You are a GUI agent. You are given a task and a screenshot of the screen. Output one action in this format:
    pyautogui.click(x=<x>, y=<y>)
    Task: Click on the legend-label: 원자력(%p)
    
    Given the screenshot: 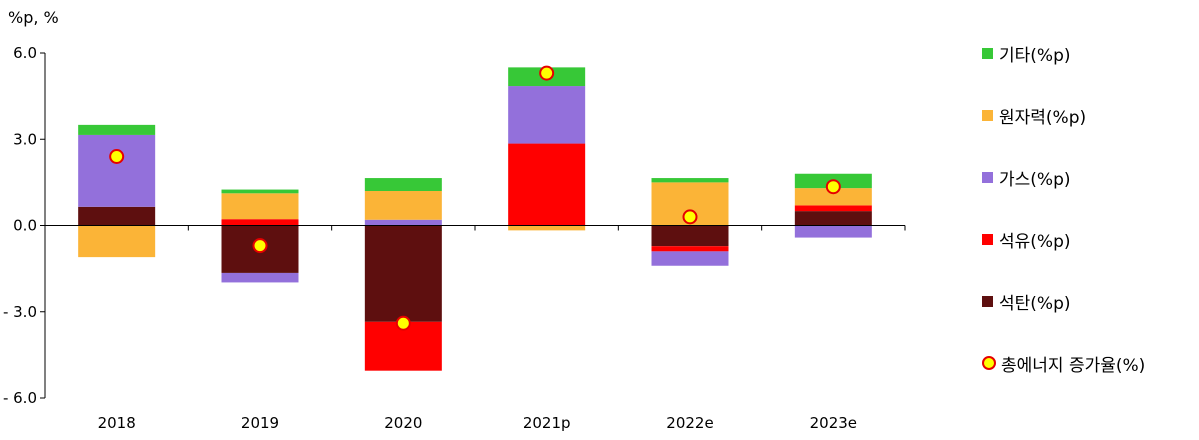 What is the action you would take?
    pyautogui.click(x=1043, y=117)
    